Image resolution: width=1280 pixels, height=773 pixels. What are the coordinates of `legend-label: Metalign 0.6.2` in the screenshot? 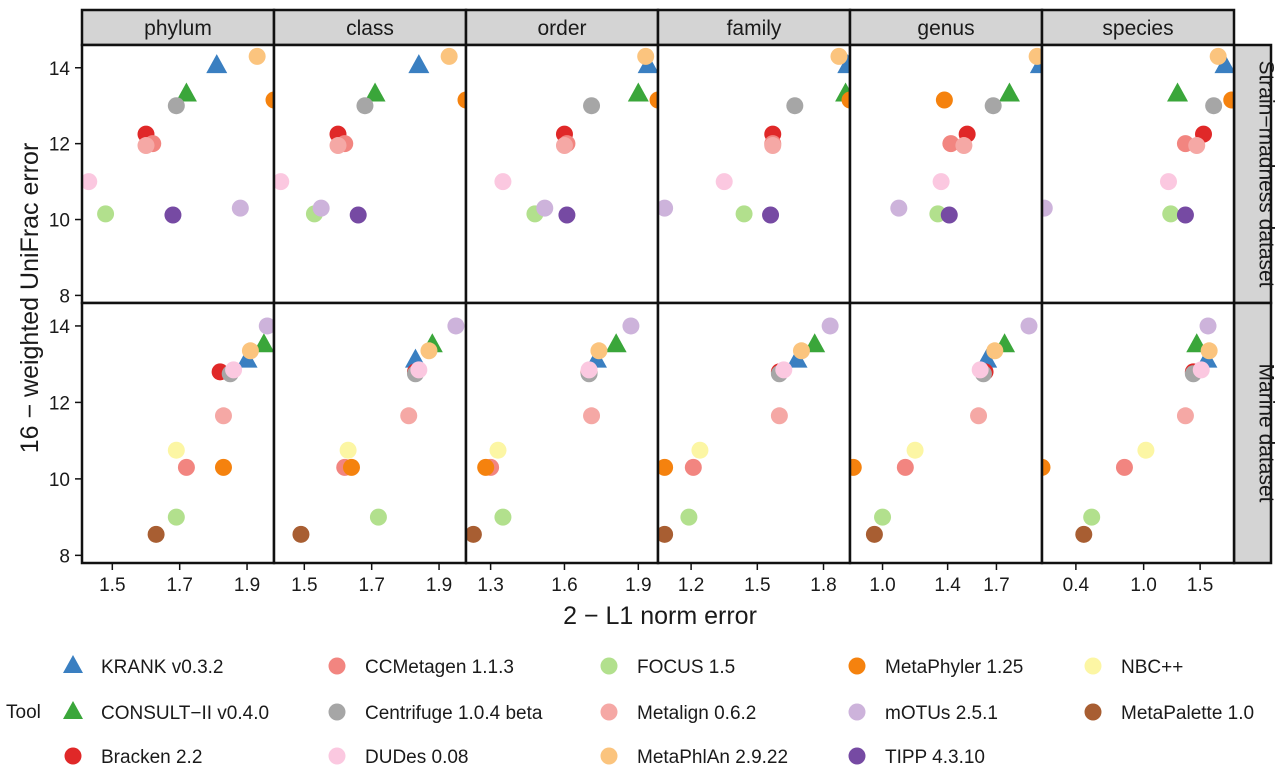 It's located at (696, 713).